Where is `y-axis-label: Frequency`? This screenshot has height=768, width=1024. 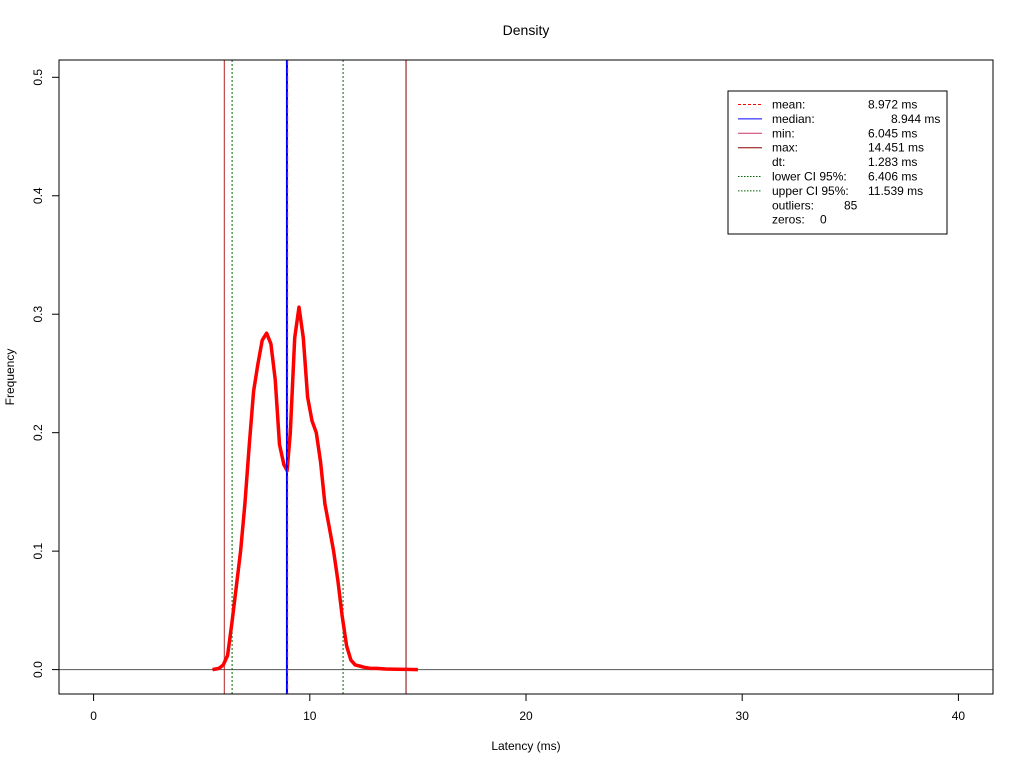 y-axis-label: Frequency is located at coordinates (10, 377).